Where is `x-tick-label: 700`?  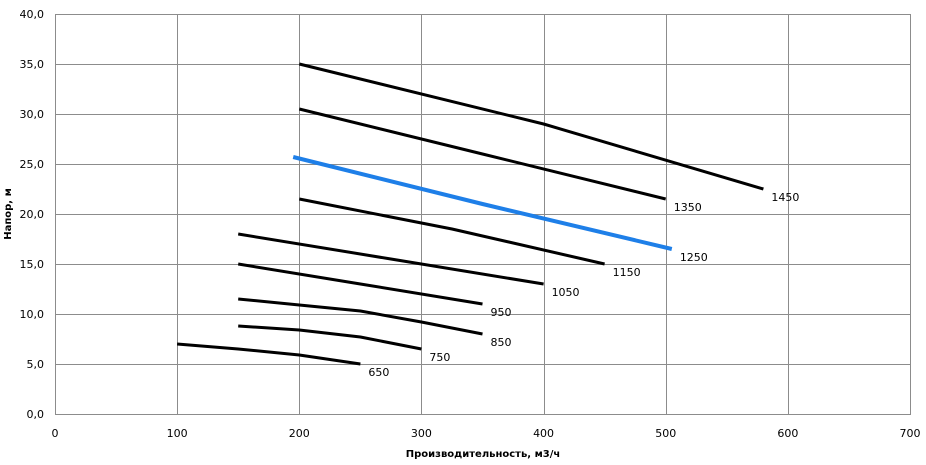
x-tick-label: 700 is located at coordinates (910, 433).